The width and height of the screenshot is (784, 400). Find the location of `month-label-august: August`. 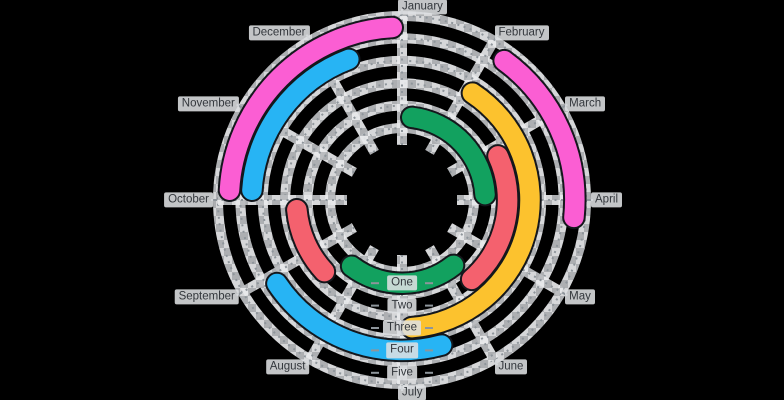

month-label-august: August is located at coordinates (287, 367).